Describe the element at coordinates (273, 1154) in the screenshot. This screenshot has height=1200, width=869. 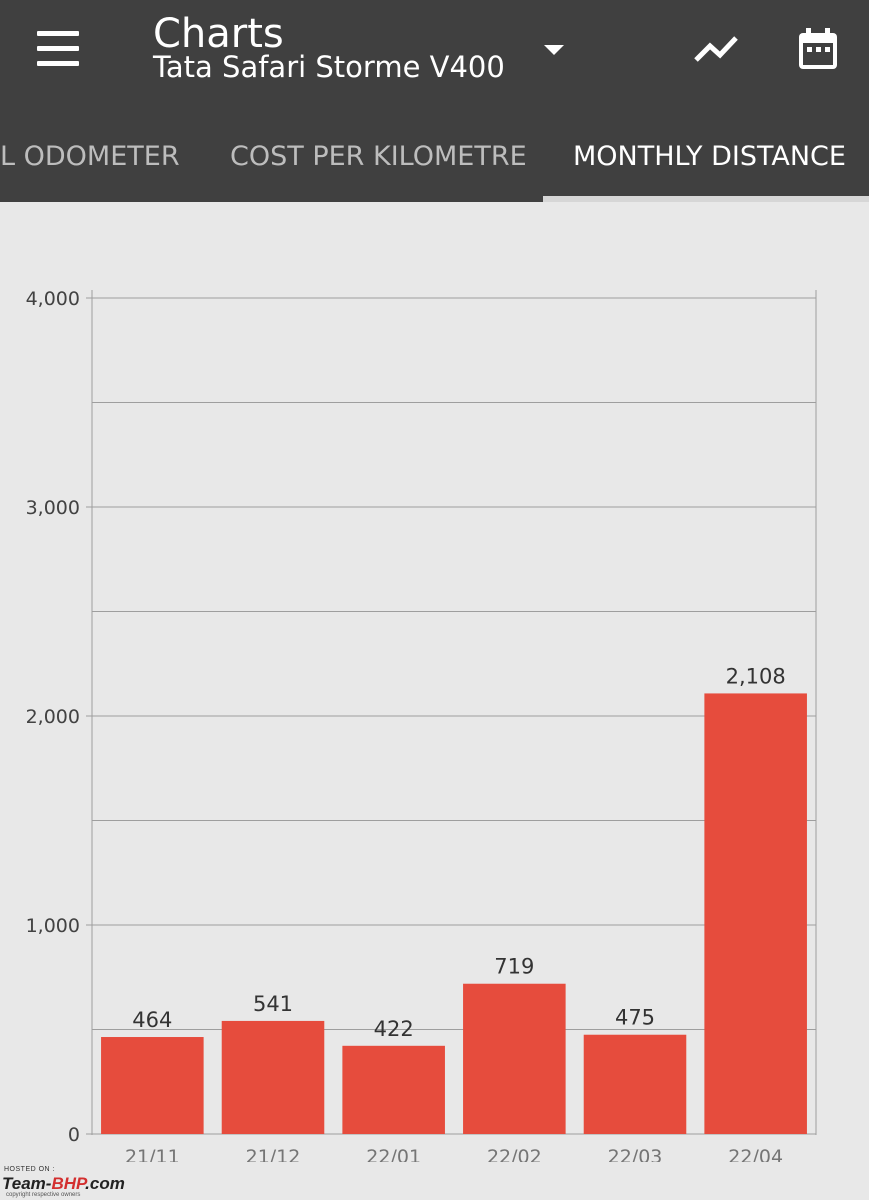
I see `x-tick-label: 21/12` at that location.